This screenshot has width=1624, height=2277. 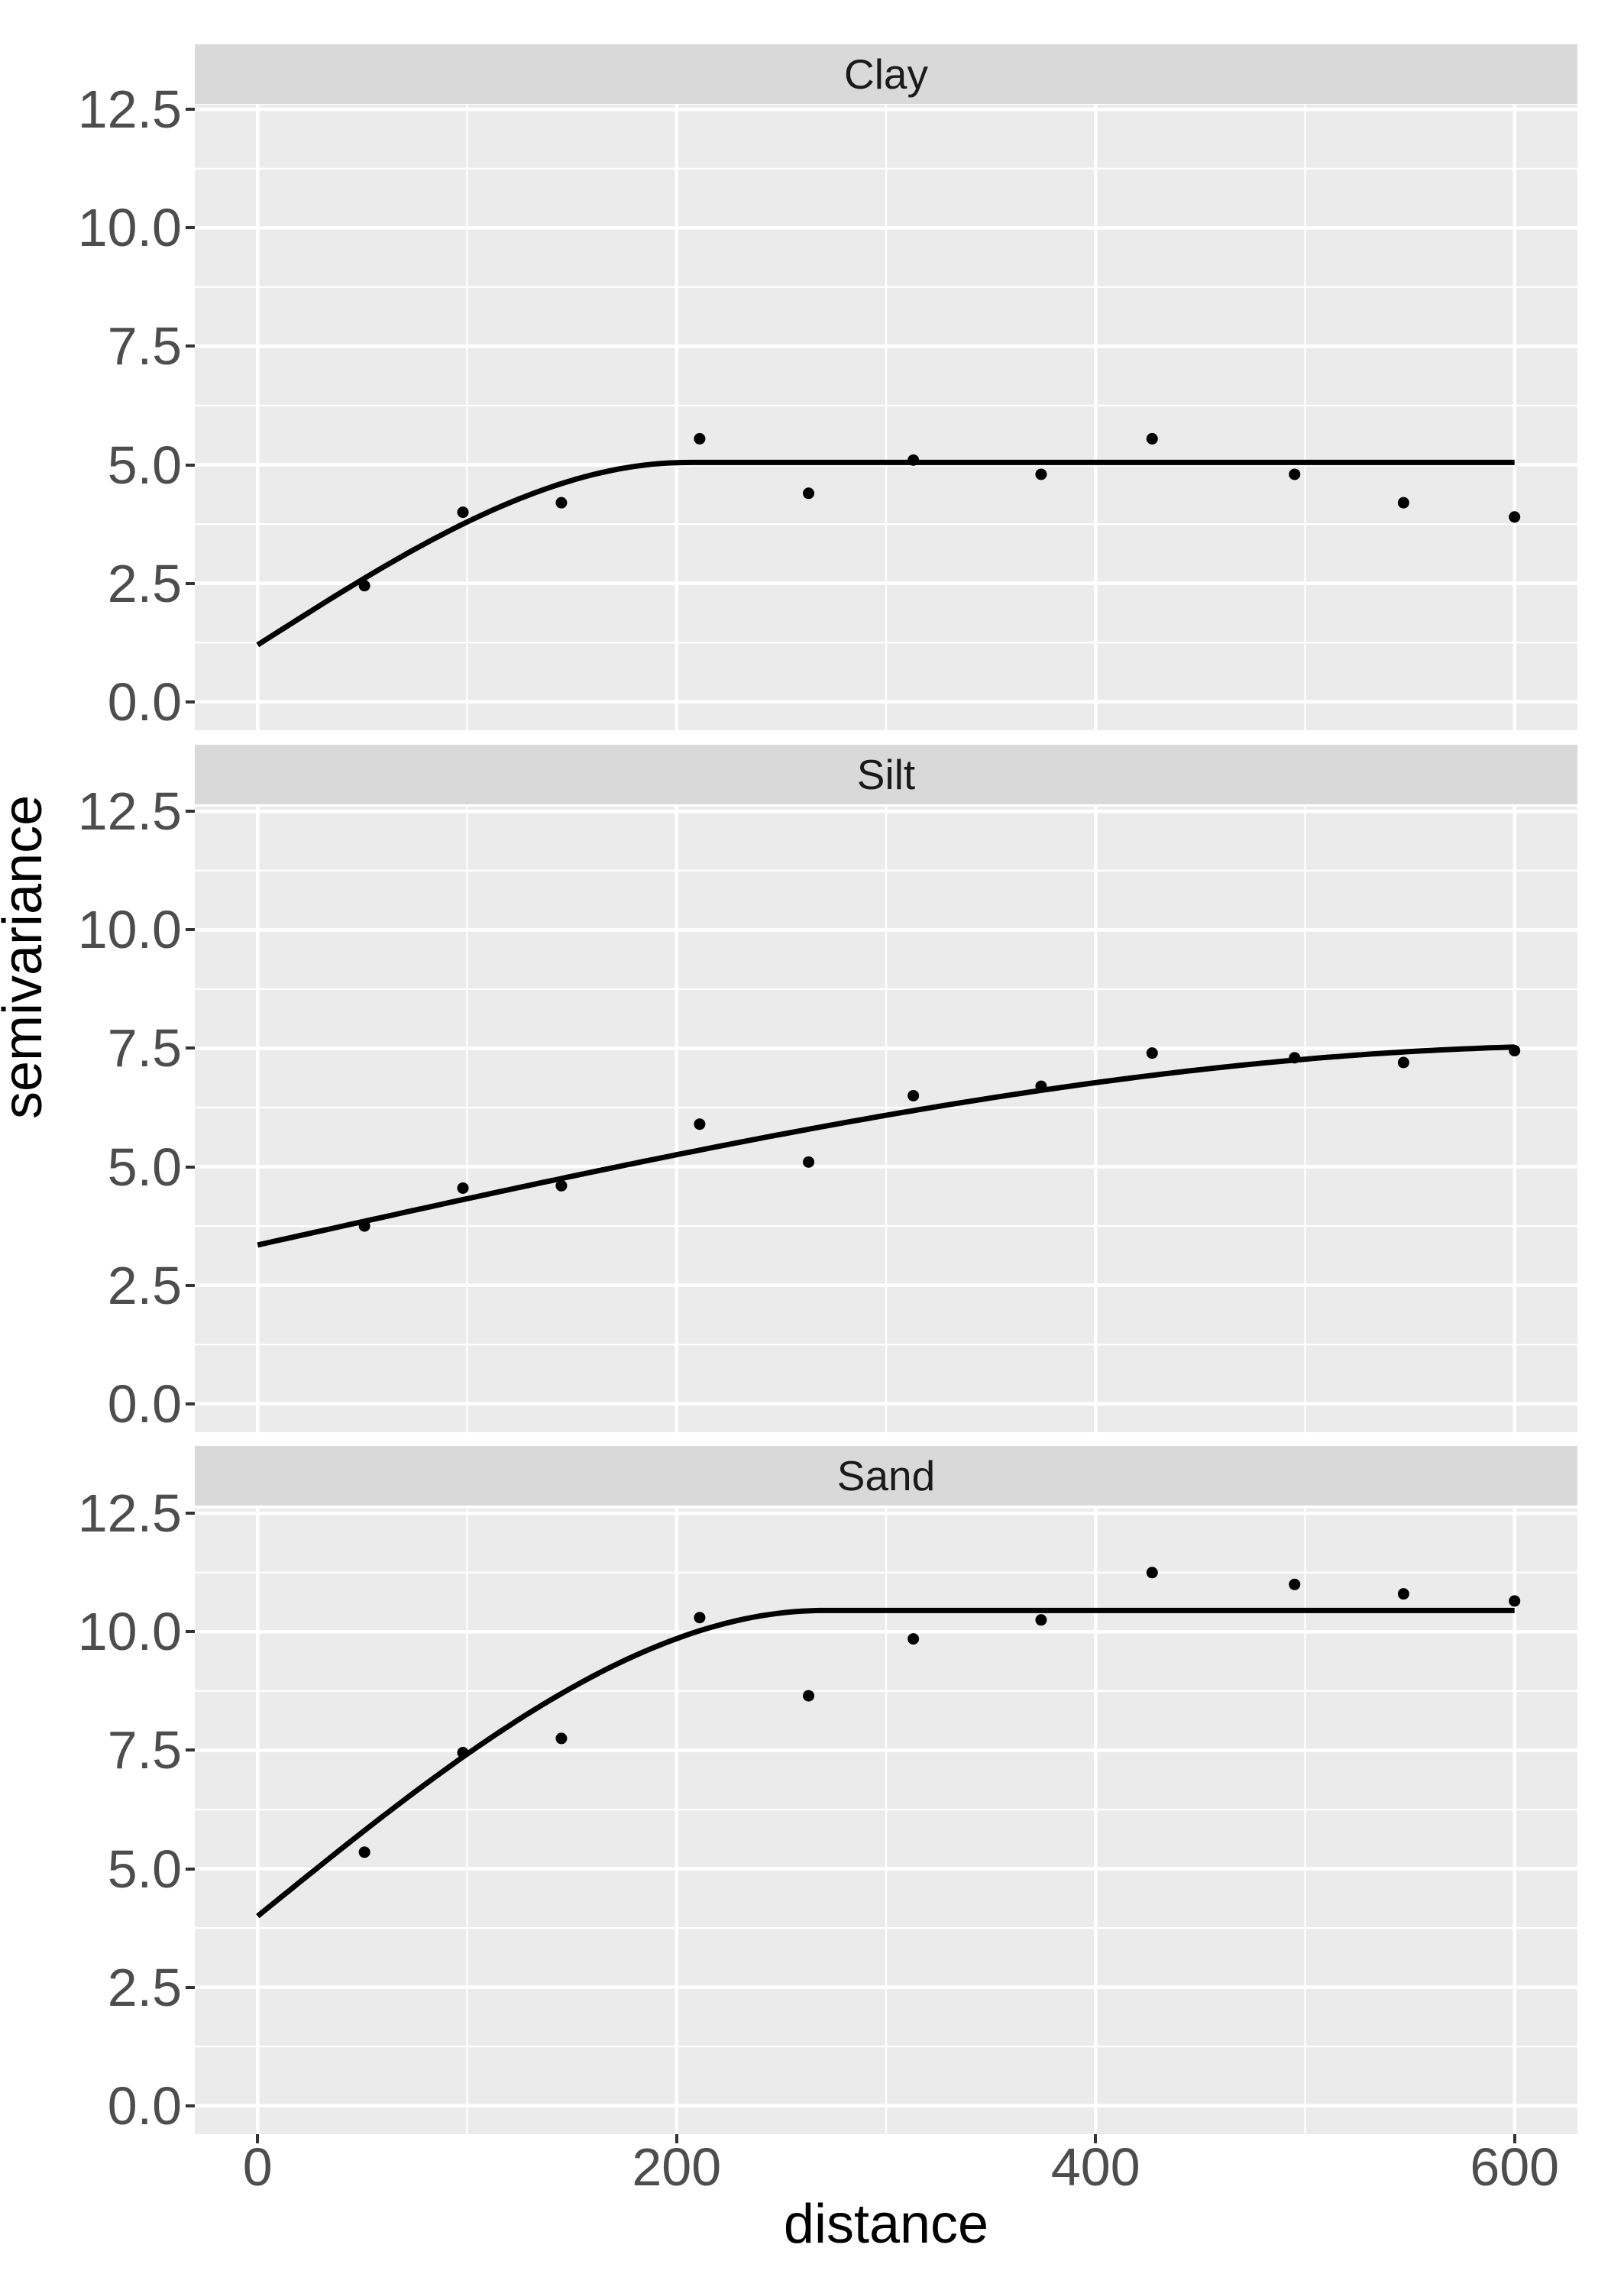 I want to click on facet-strip-label: Silt, so click(x=886, y=774).